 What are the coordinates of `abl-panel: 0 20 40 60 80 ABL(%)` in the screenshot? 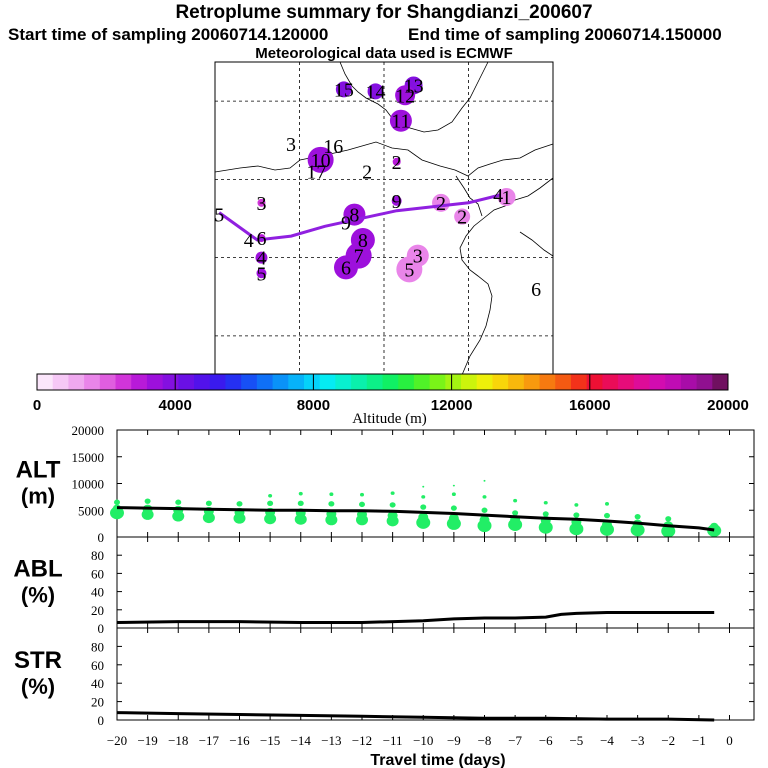 It's located at (384, 586).